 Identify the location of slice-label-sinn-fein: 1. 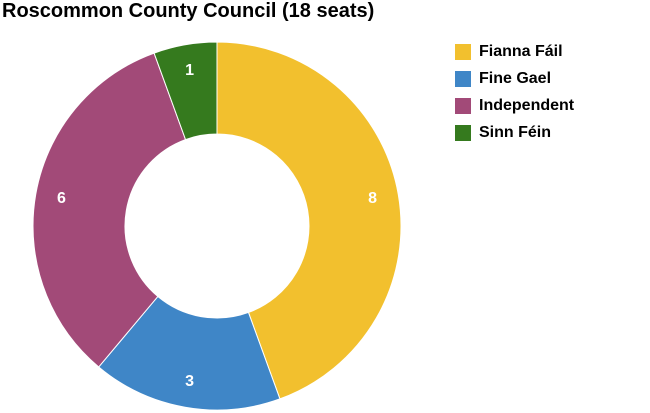
(189, 70).